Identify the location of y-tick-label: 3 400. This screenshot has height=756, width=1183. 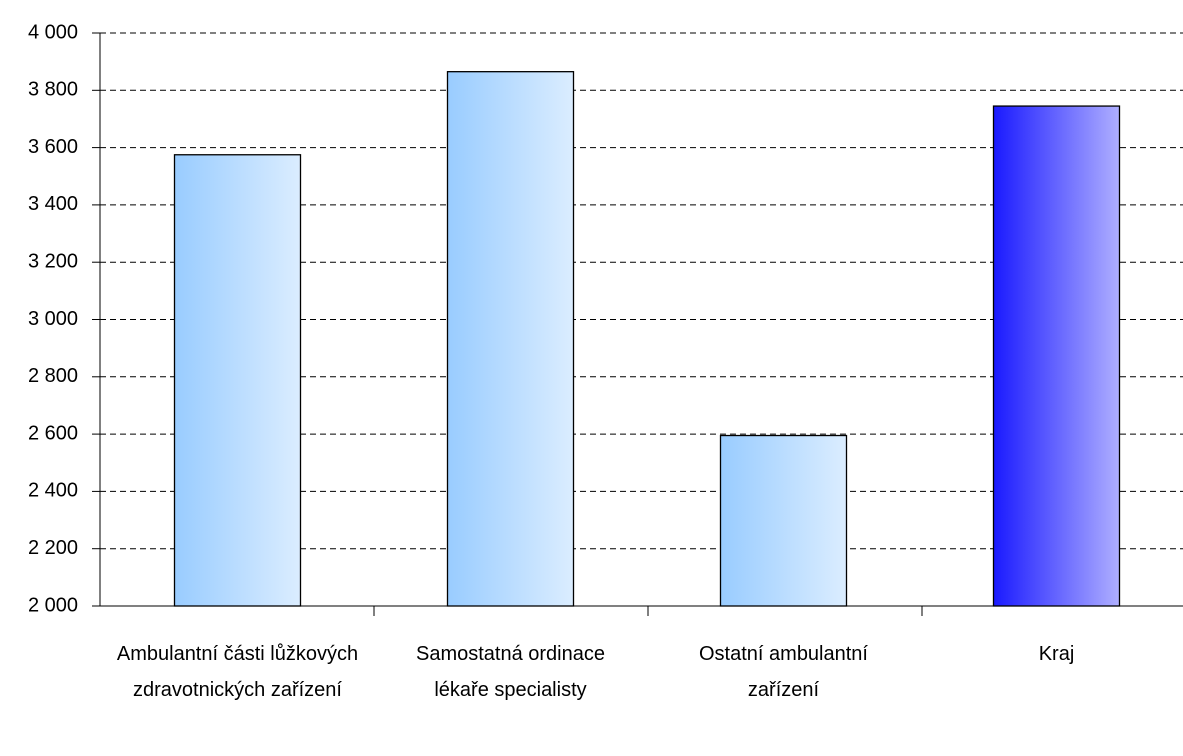
(53, 204).